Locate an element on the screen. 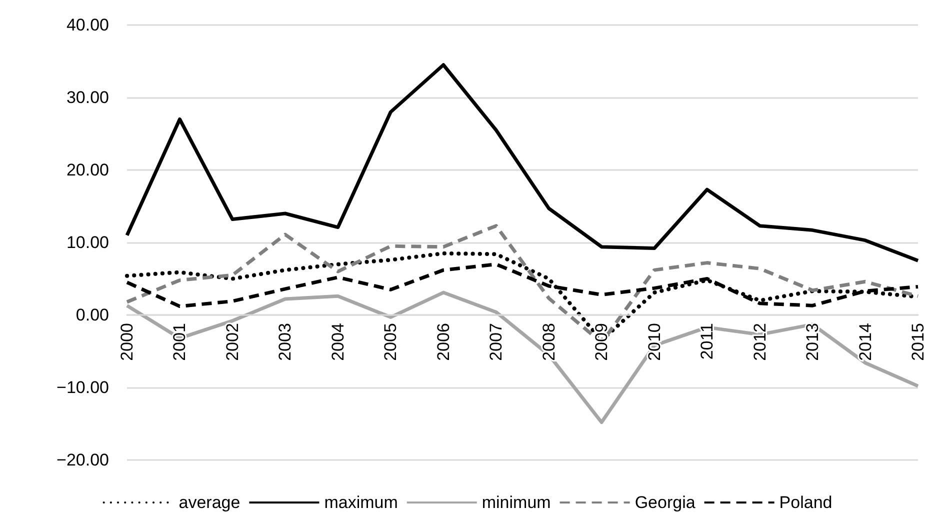  x-tick-label: 2008 is located at coordinates (548, 342).